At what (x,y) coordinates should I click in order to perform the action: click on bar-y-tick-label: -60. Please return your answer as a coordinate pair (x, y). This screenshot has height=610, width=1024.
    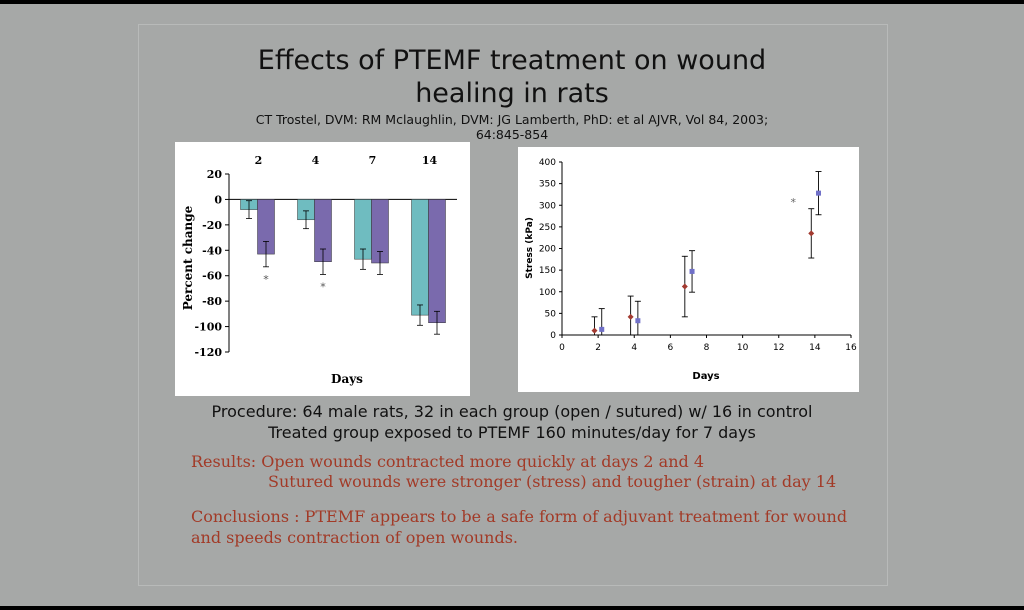
    Looking at the image, I should click on (212, 276).